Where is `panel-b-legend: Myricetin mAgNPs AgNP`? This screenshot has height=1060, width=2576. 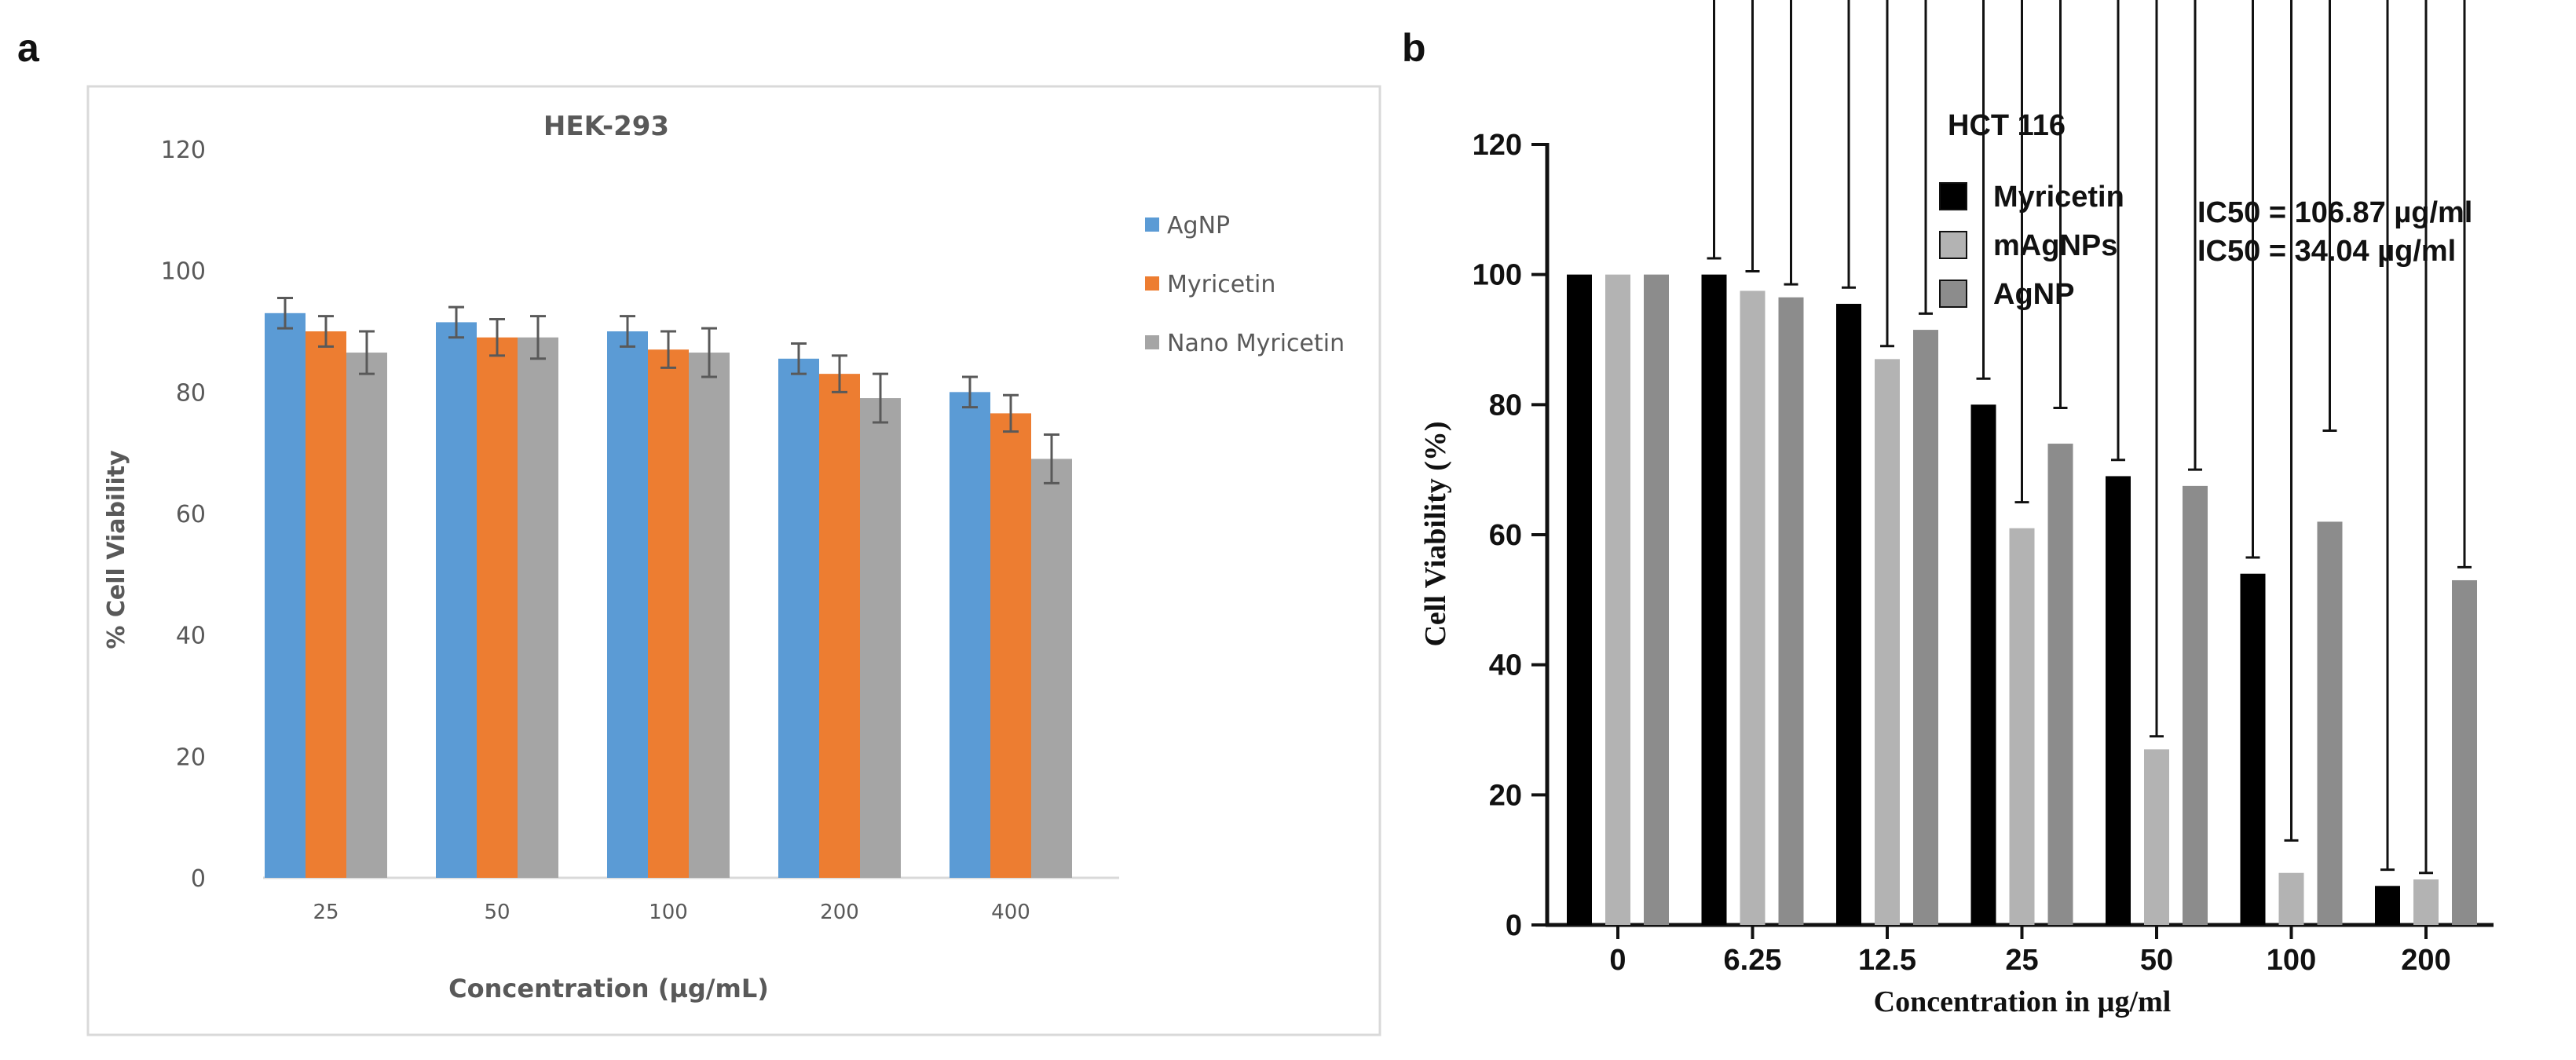 panel-b-legend: Myricetin mAgNPs AgNP is located at coordinates (2032, 246).